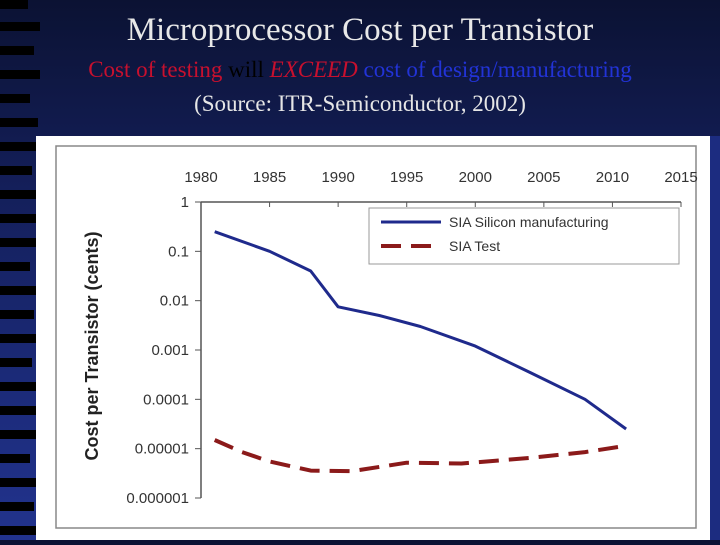 The image size is (720, 545). Describe the element at coordinates (474, 246) in the screenshot. I see `legend-label: SIA Test` at that location.